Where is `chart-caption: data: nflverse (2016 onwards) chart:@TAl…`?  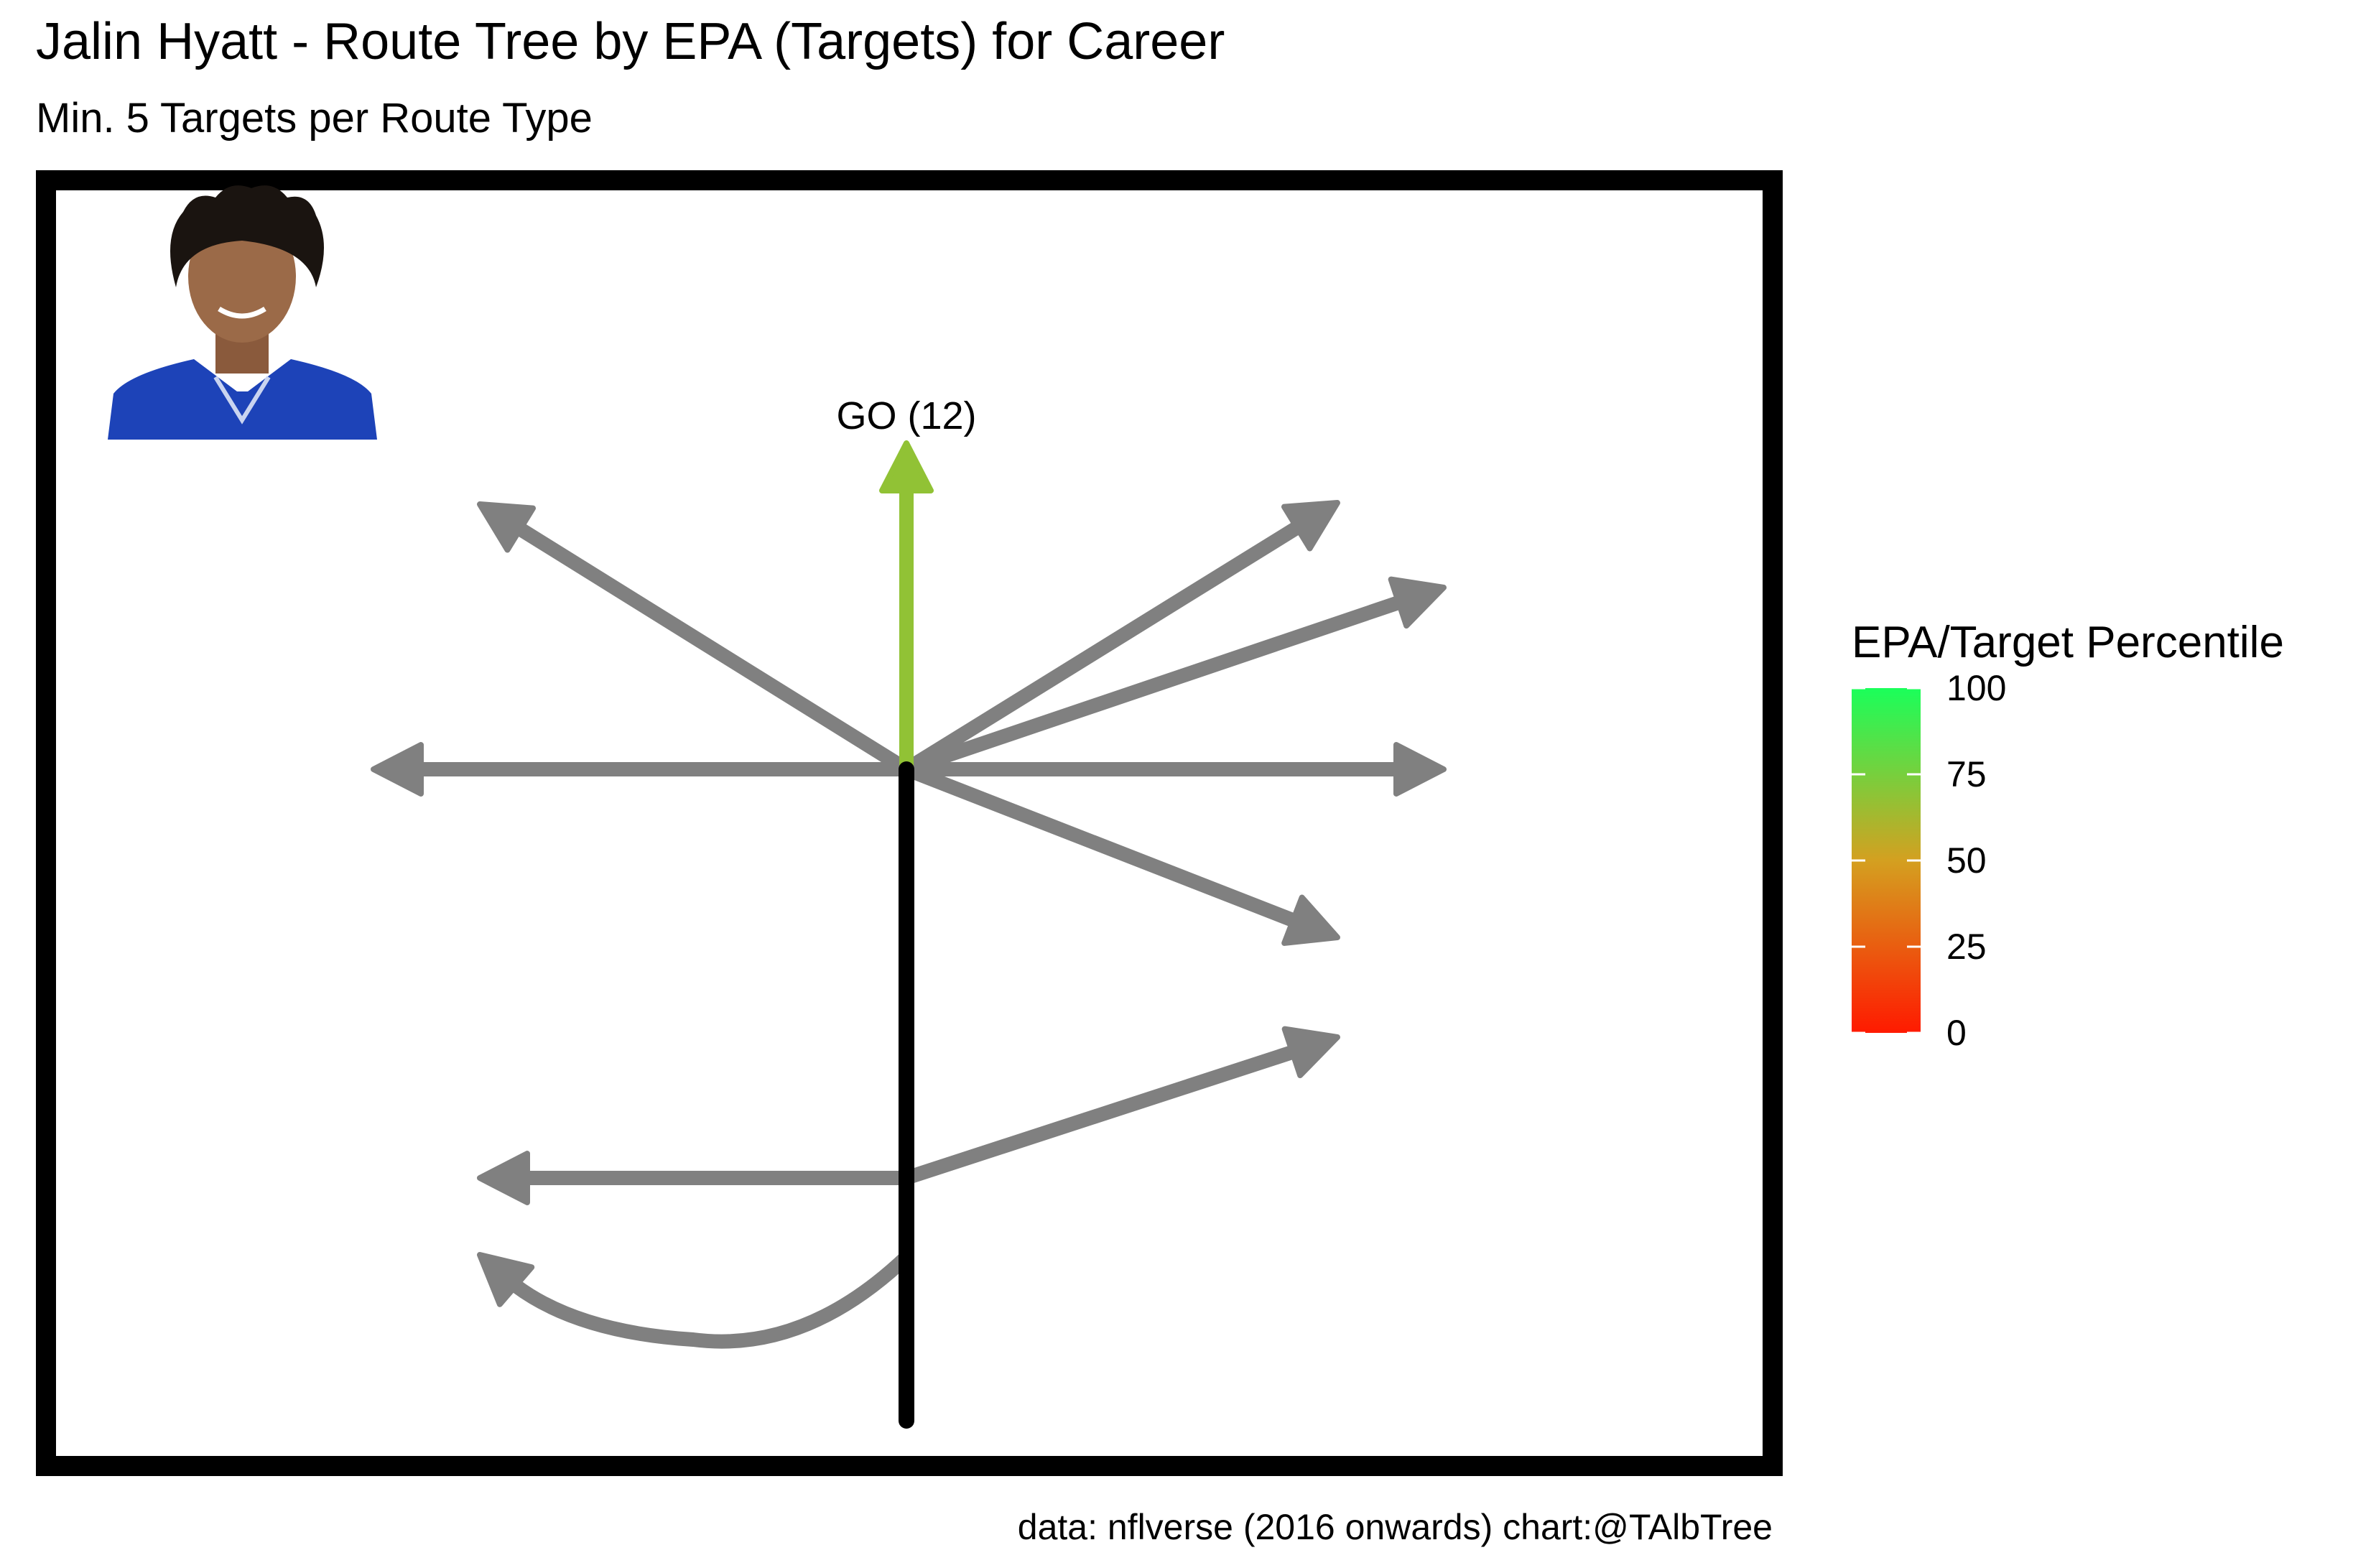
chart-caption: data: nflverse (2016 onwards) chart:@TAl… is located at coordinates (1395, 1527).